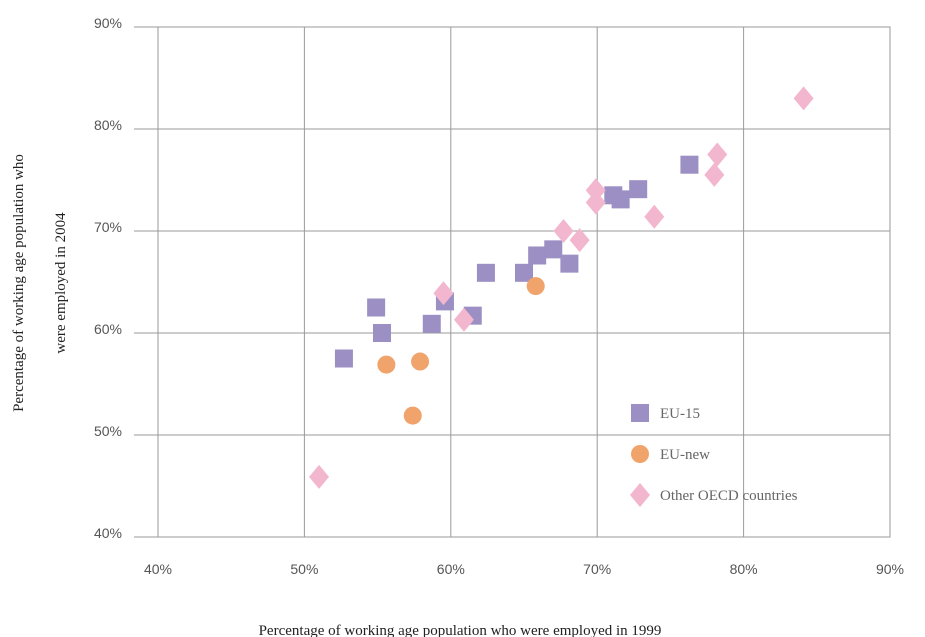  I want to click on x-tick-label: 80%, so click(744, 569).